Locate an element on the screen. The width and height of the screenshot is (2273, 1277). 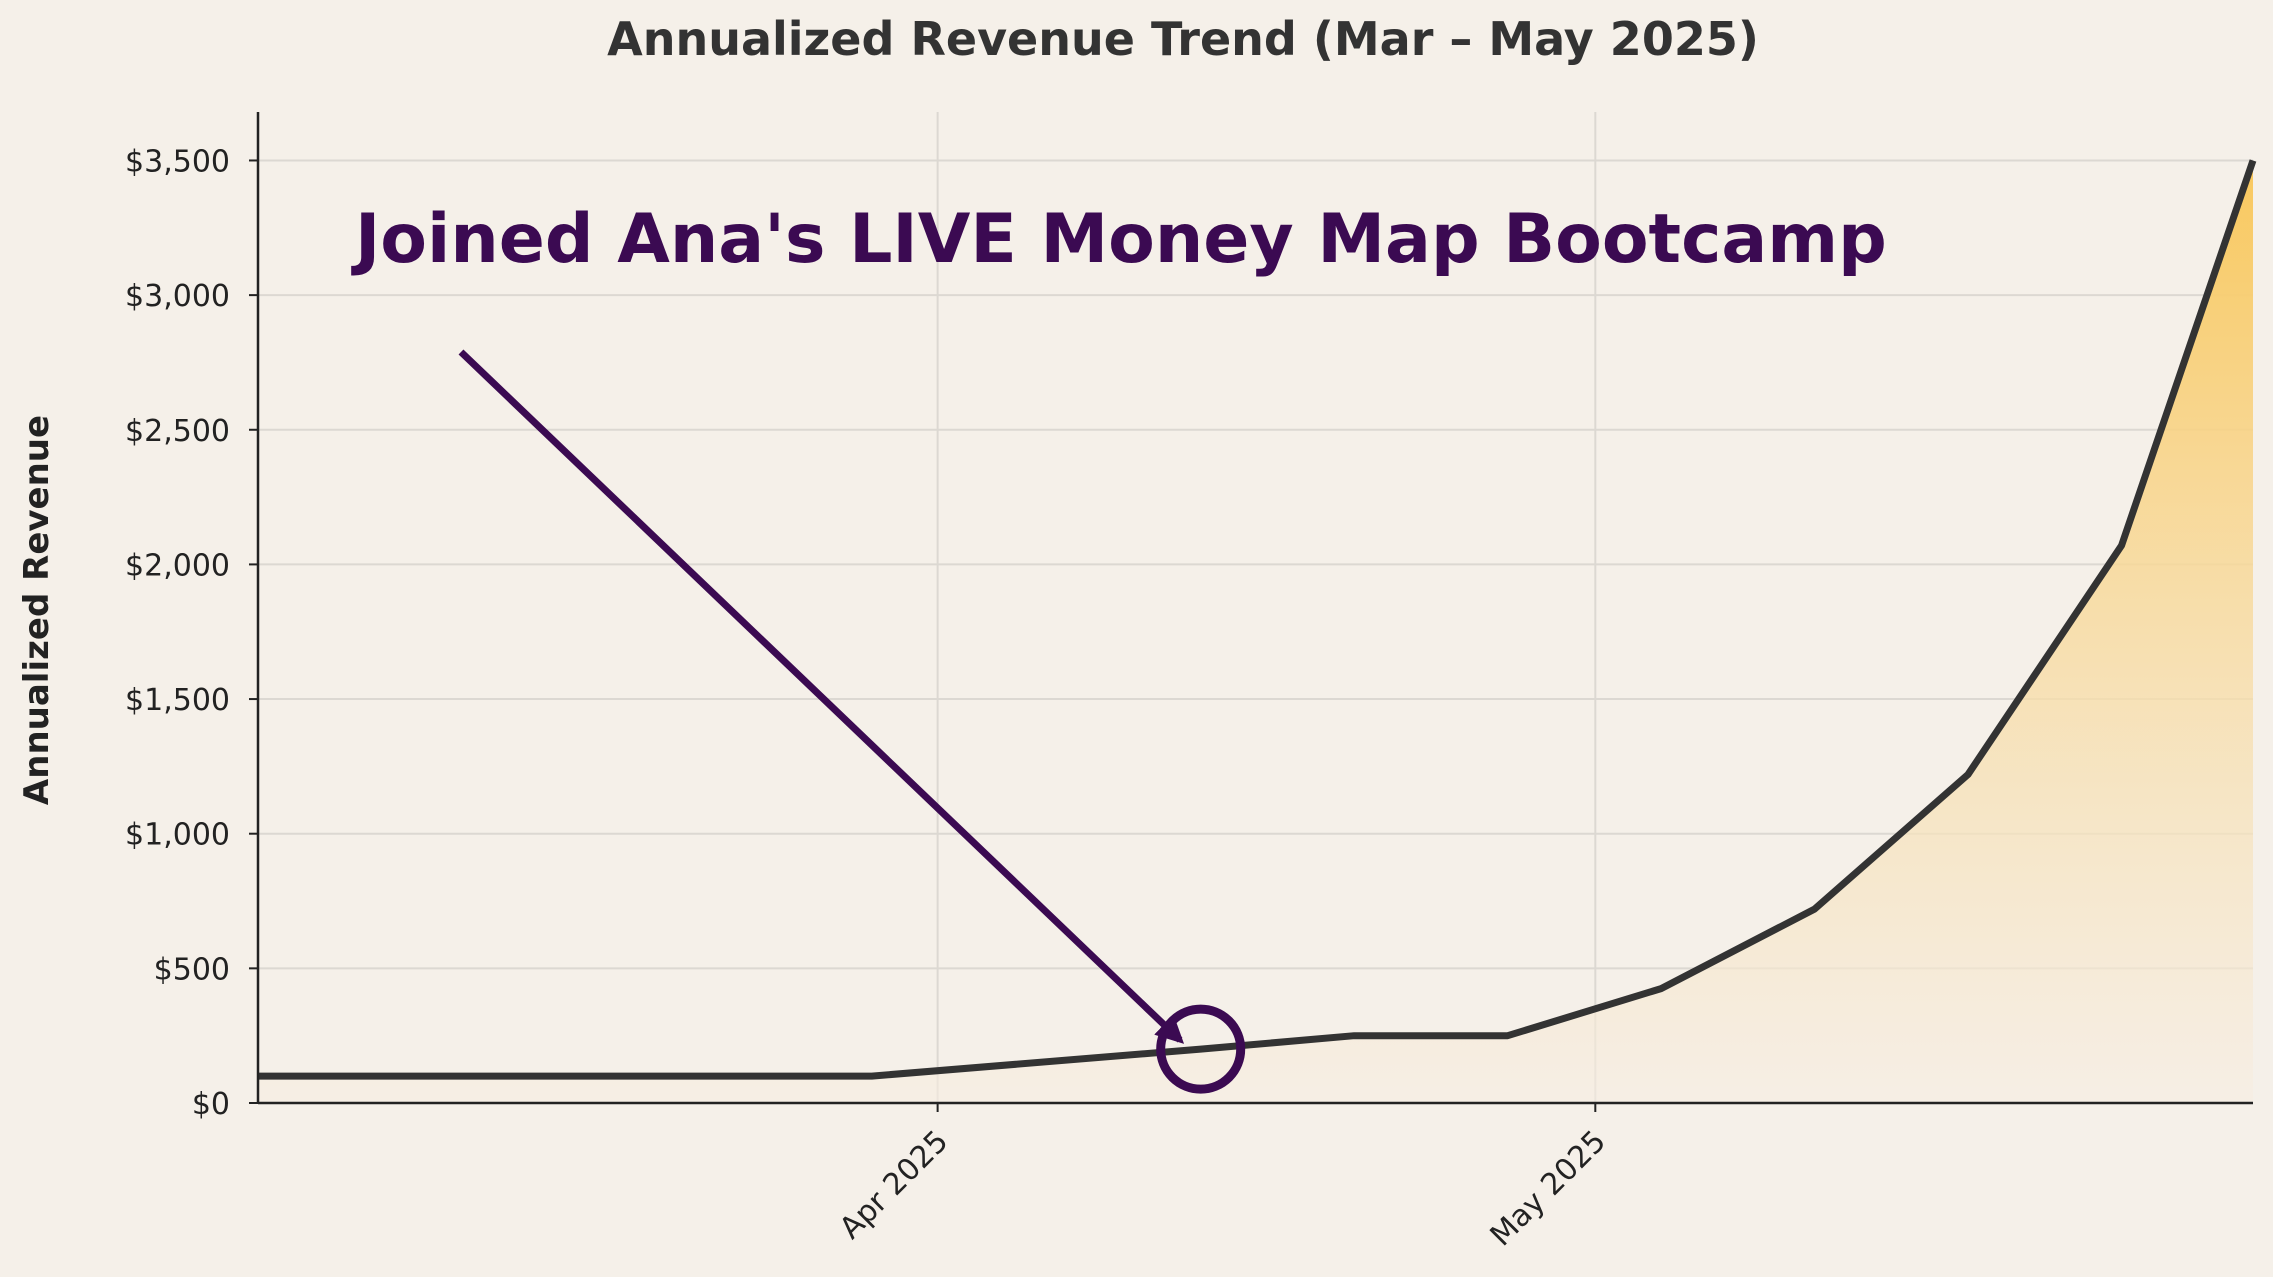
x-tick-label: May 2025 is located at coordinates (1548, 1188).